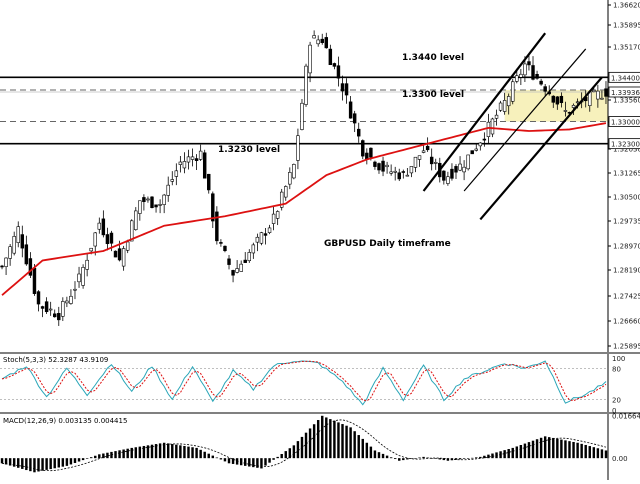 This screenshot has height=484, width=640. Describe the element at coordinates (626, 416) in the screenshot. I see `macd-tick-label: 0.016647` at that location.